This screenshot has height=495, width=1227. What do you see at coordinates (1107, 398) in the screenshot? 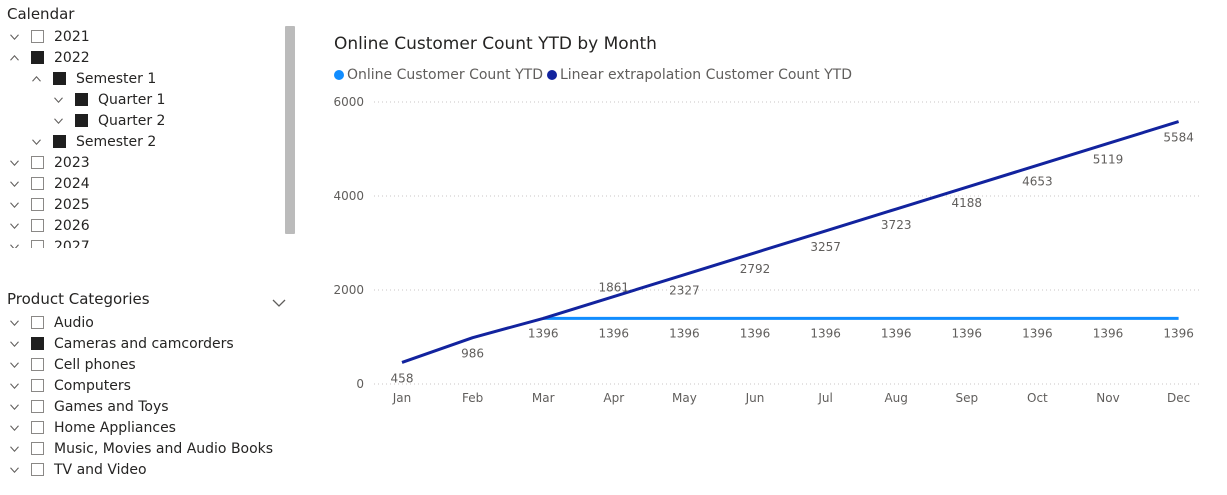
I see `x-tick-label: Nov` at bounding box center [1107, 398].